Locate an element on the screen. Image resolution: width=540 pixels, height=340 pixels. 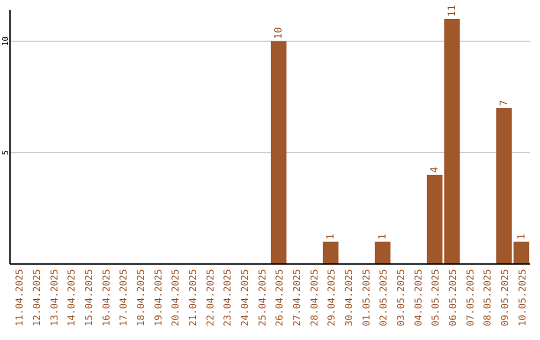
x-tick-label: 12.04.2025 is located at coordinates (37, 297).